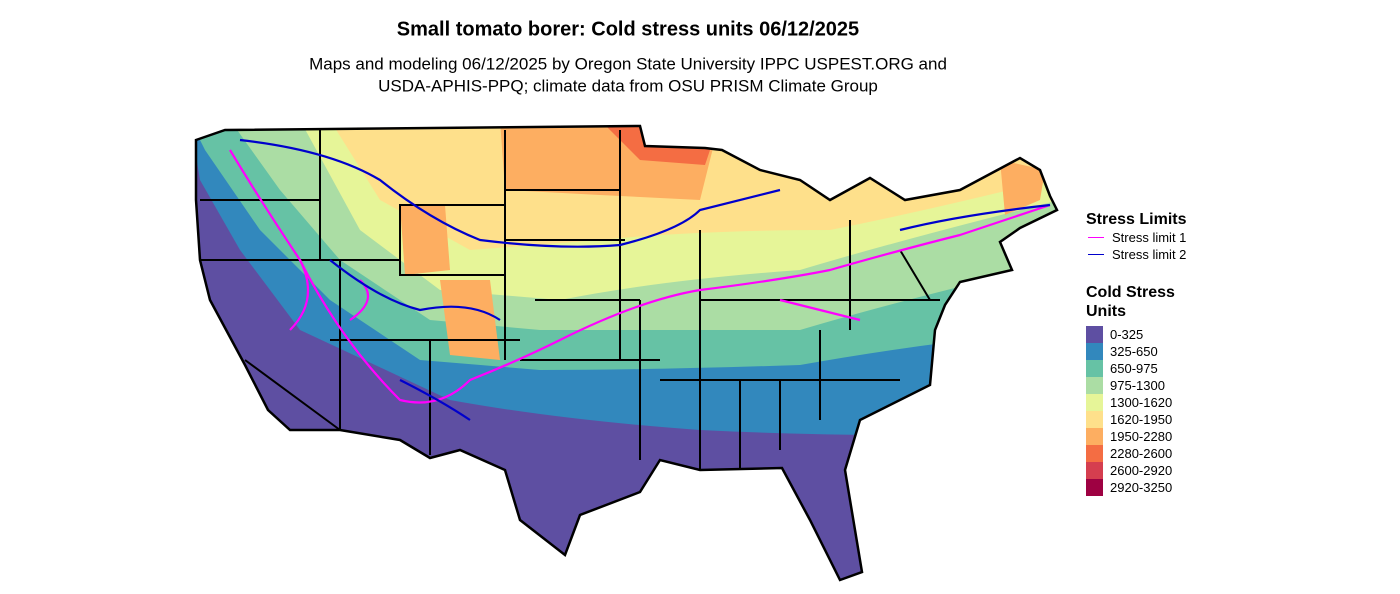  I want to click on legend-row: 2280-2600, so click(1146, 453).